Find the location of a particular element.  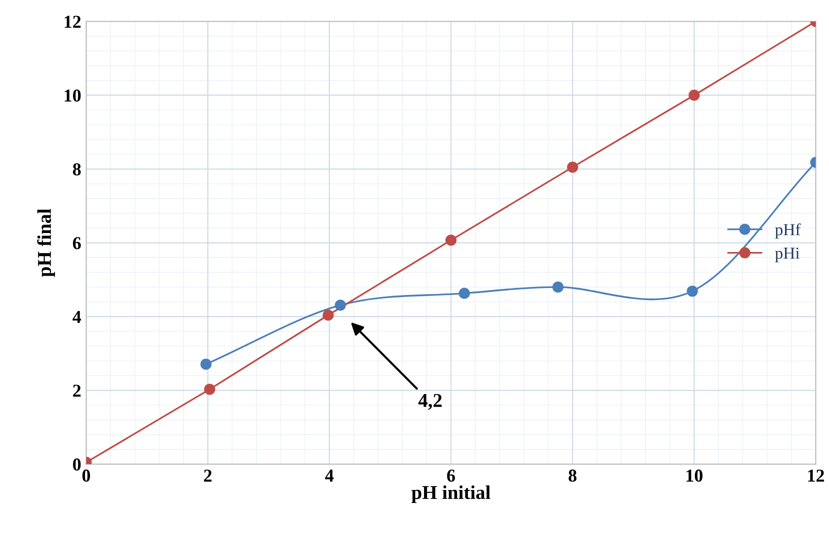

y-tick-label: 6 is located at coordinates (76, 243).